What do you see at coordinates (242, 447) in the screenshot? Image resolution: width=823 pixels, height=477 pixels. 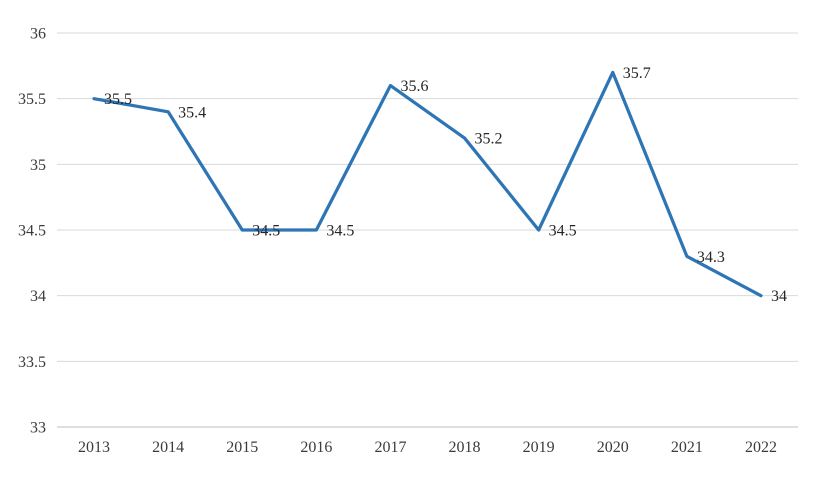 I see `x-tick-label: 2015` at bounding box center [242, 447].